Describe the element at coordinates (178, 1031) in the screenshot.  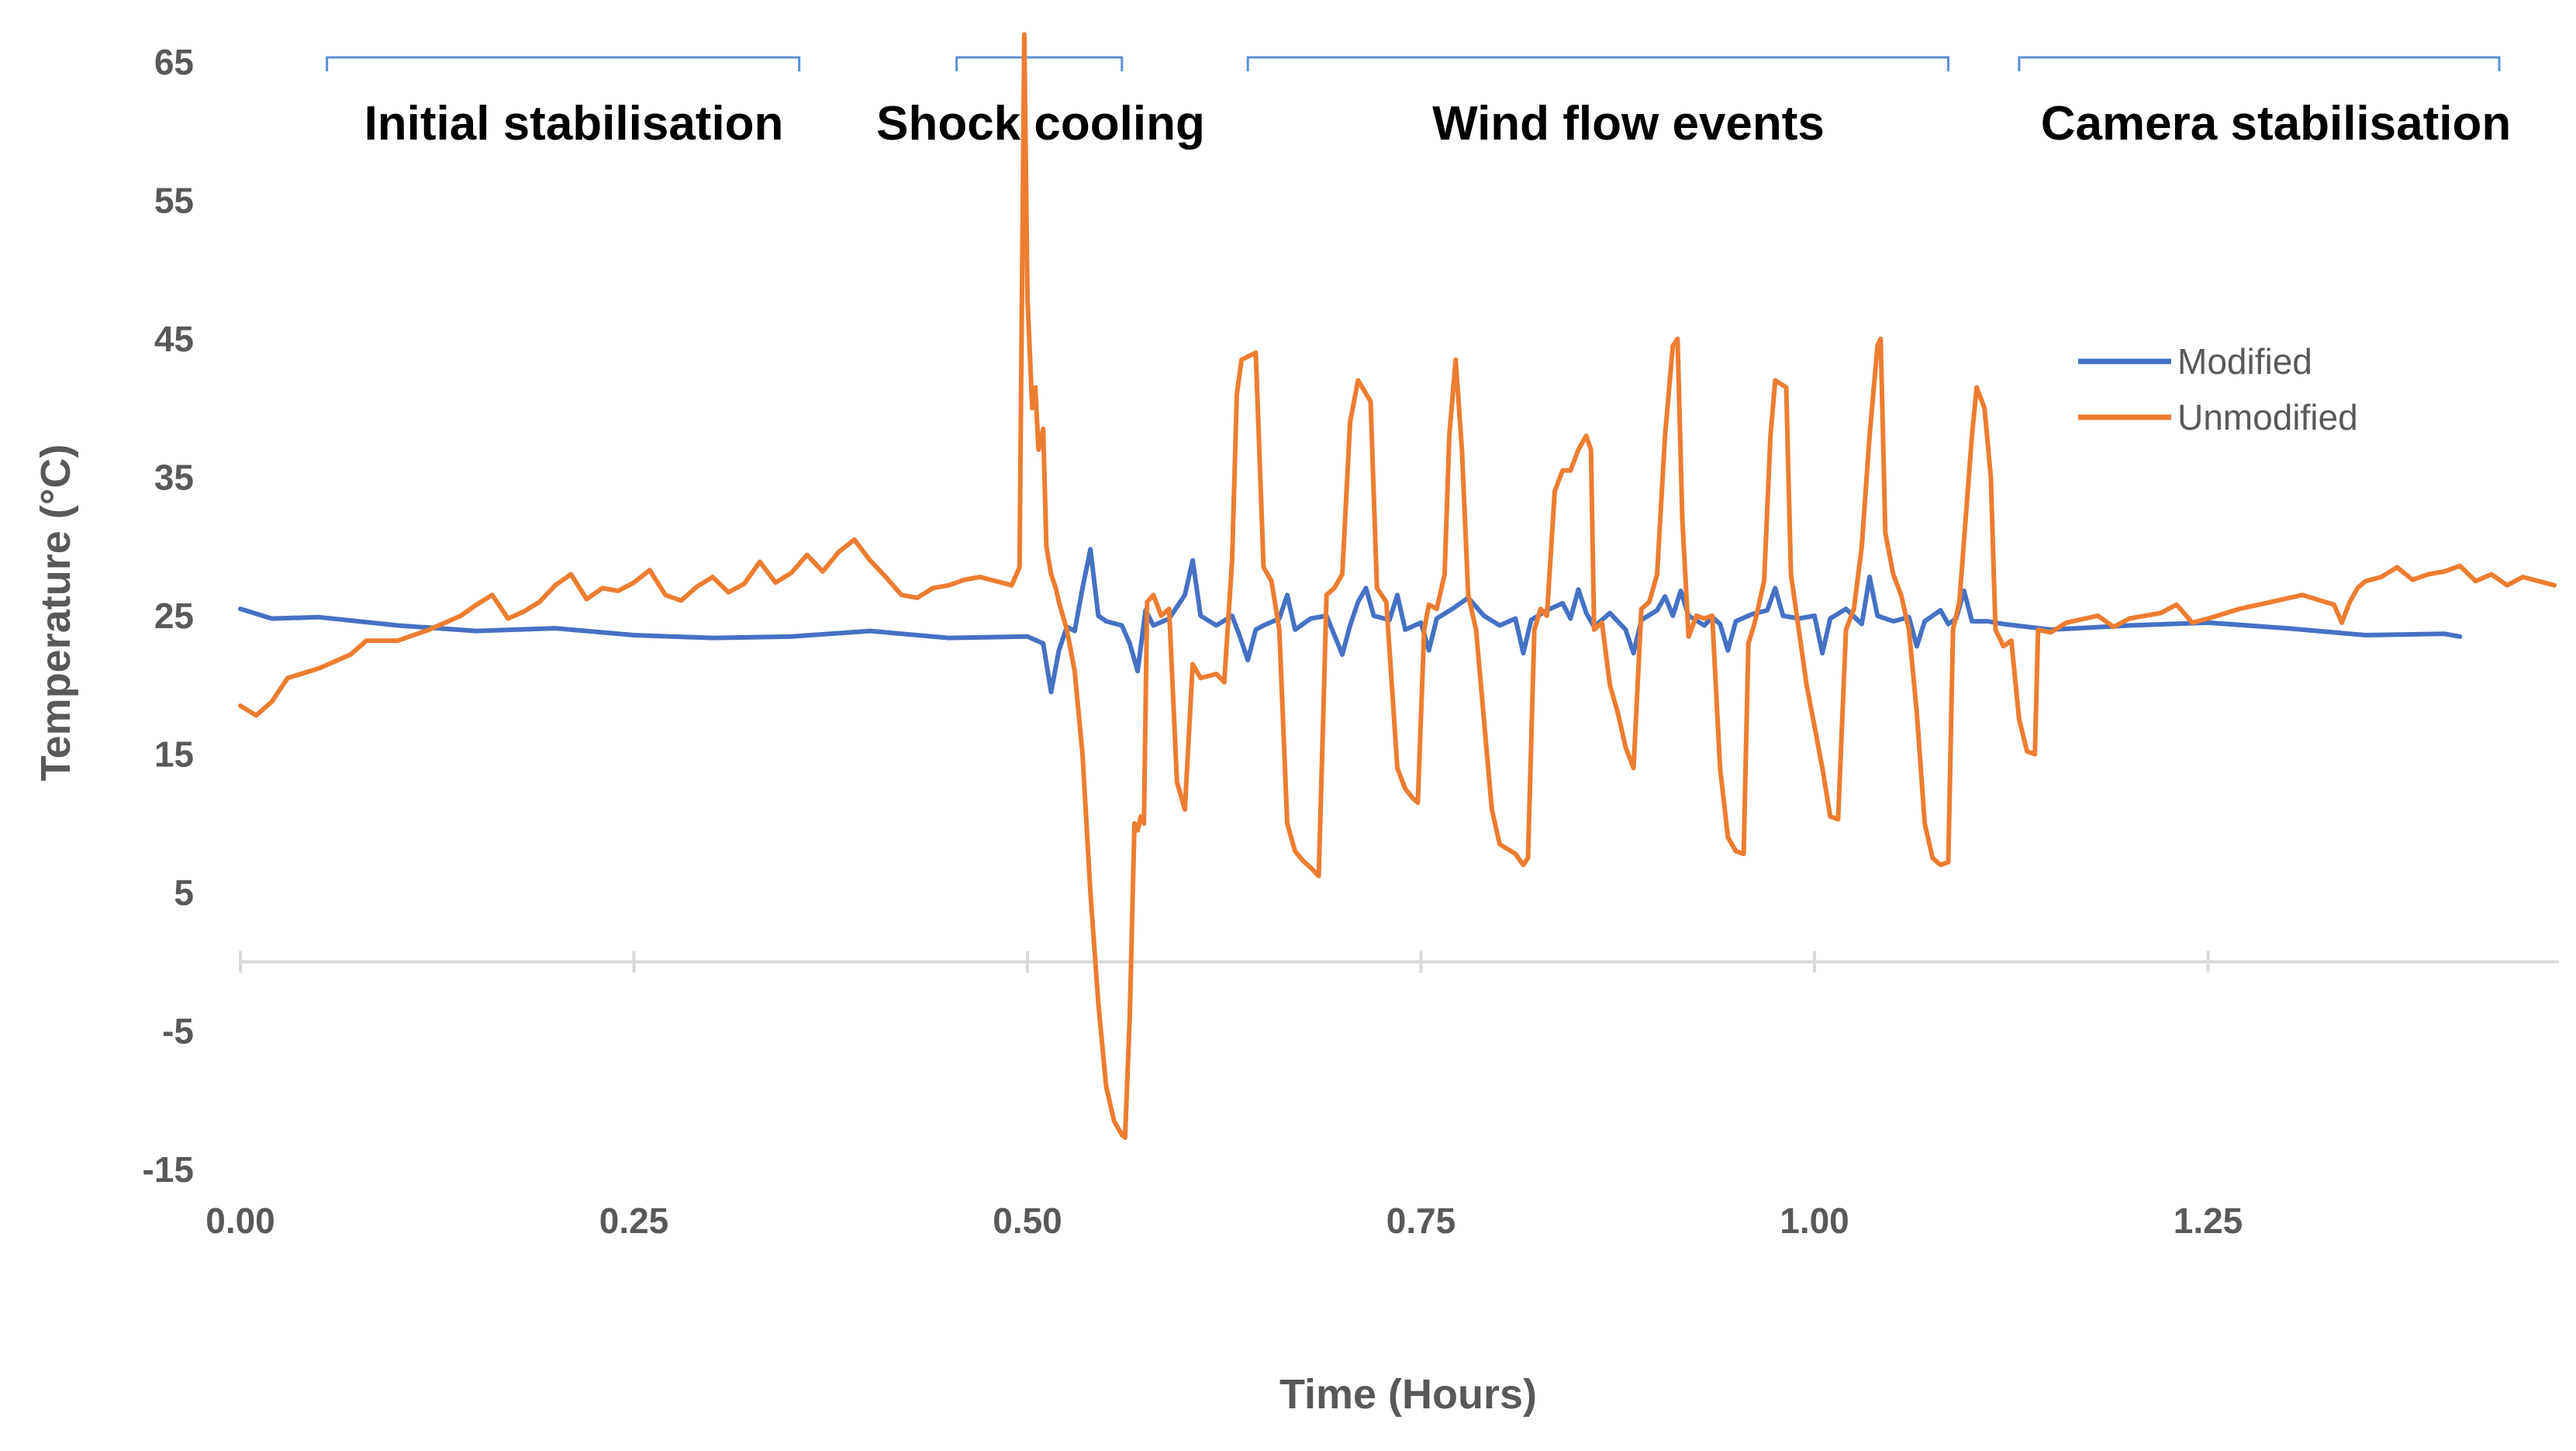
I see `y-tick-label: -5` at that location.